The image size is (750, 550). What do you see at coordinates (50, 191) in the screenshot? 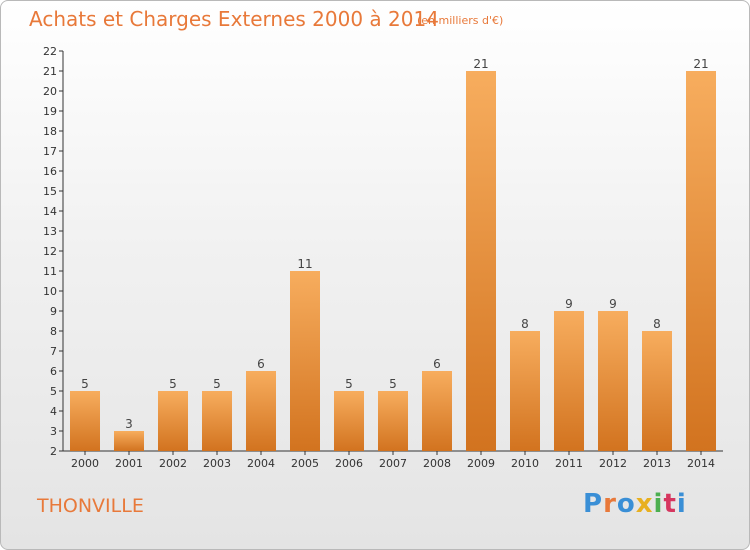
I see `y-tick-label: 15` at bounding box center [50, 191].